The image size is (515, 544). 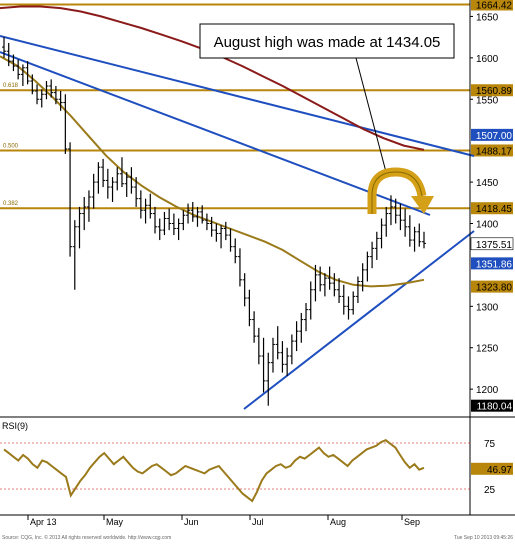 I want to click on fib-label-1: 1560.89, so click(x=494, y=91).